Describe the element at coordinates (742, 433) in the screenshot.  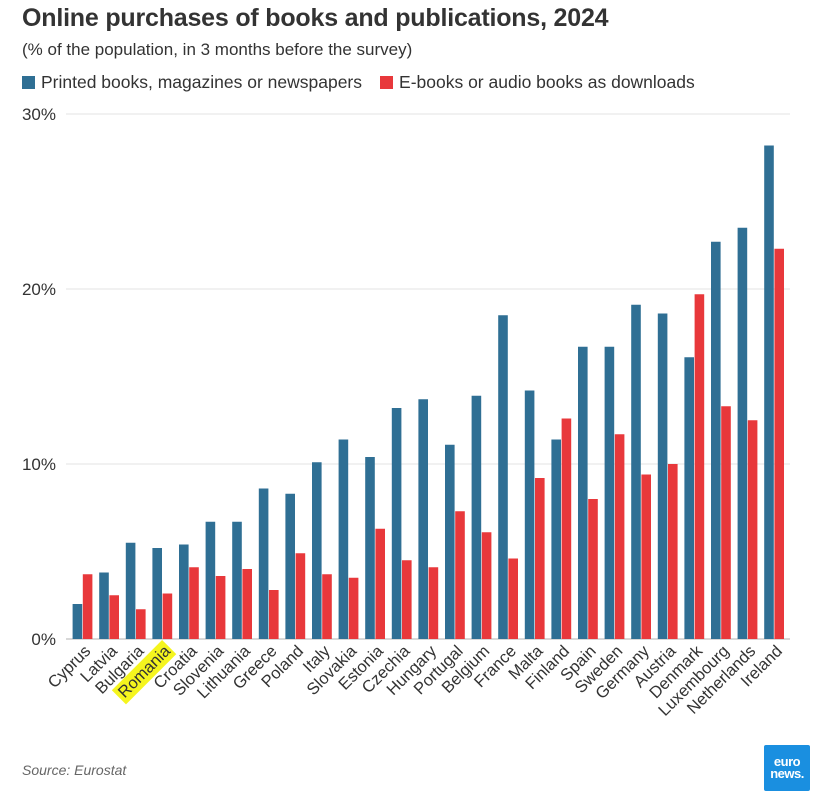
I see `bar-printed-netherlands` at that location.